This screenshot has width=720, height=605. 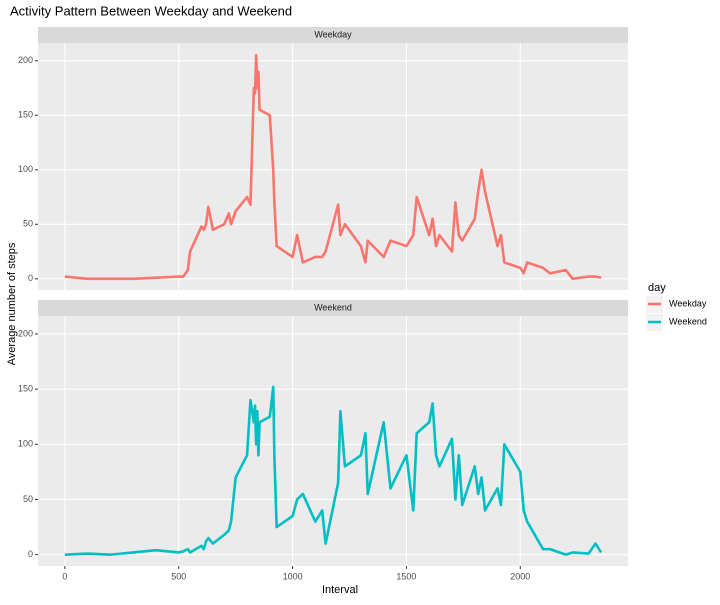 What do you see at coordinates (406, 576) in the screenshot?
I see `x-tick-label: 1500` at bounding box center [406, 576].